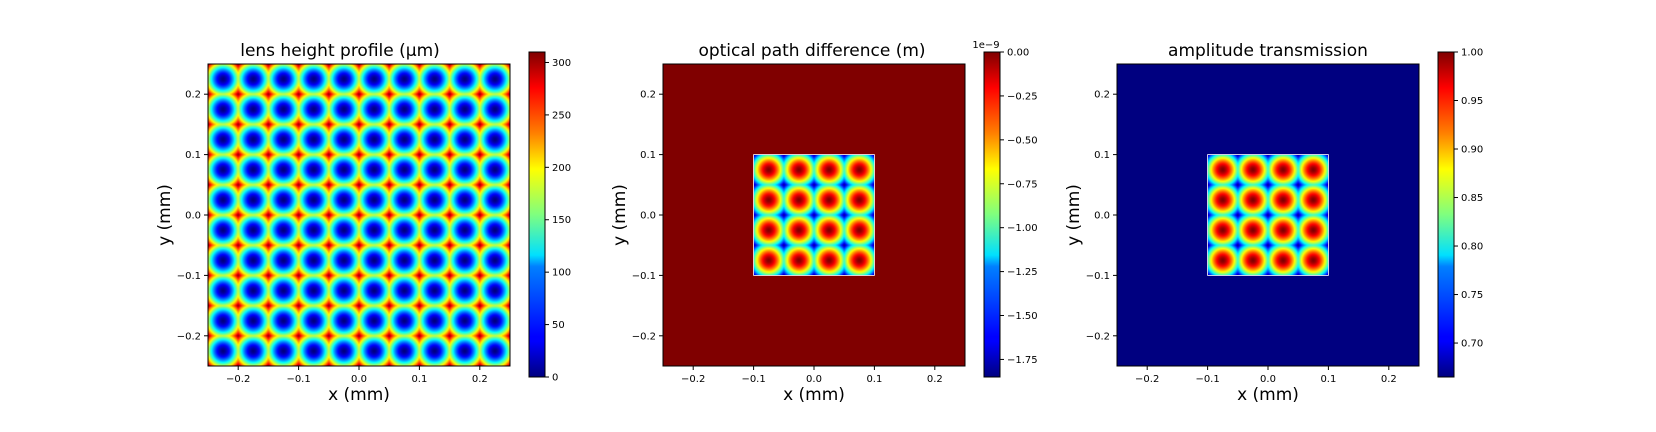 This screenshot has height=432, width=1656. I want to click on colorbar-tick-label: 0.80, so click(1472, 247).